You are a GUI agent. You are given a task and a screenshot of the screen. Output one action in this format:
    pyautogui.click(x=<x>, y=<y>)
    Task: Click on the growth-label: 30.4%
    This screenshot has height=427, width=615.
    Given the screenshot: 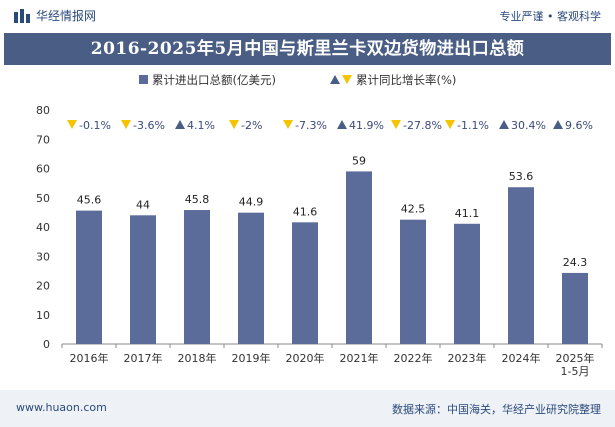 What is the action you would take?
    pyautogui.click(x=528, y=125)
    